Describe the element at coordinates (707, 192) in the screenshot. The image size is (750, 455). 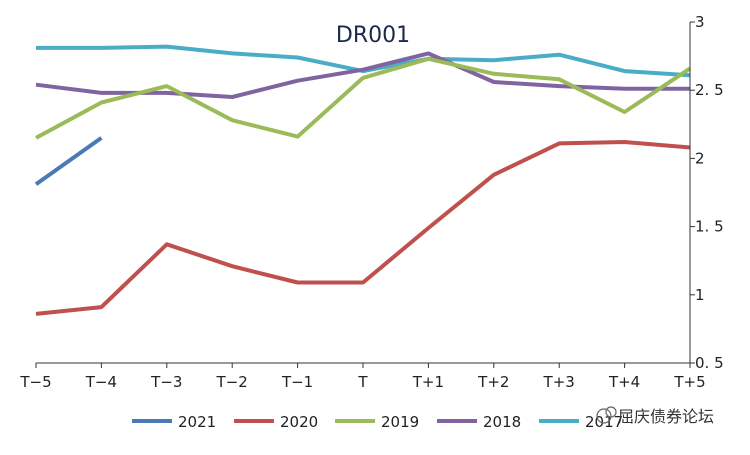
I see `y-ticks: 0. 5 1 1. 5 2 2. 5 3` at that location.